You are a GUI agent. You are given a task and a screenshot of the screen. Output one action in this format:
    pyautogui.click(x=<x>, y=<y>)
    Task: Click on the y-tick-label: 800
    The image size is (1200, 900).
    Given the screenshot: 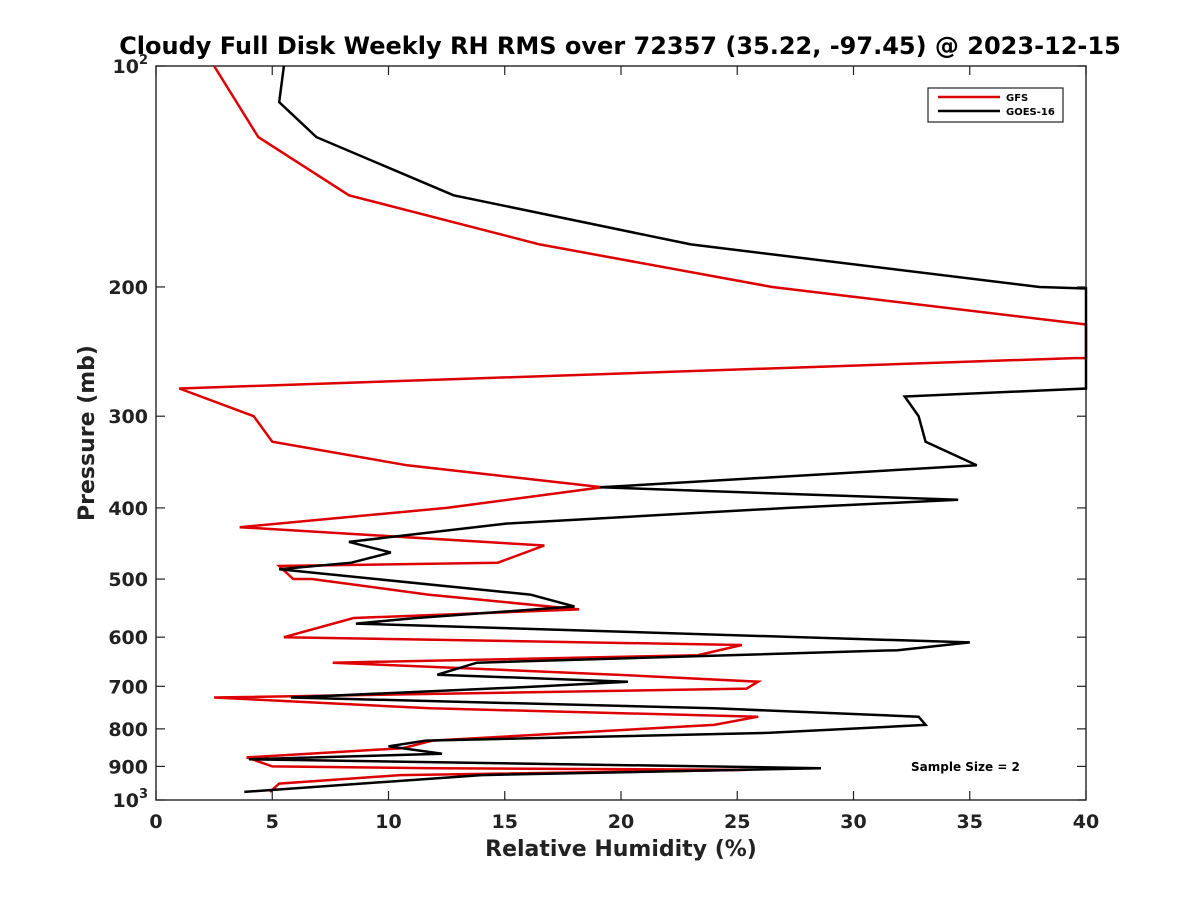 What is the action you would take?
    pyautogui.click(x=128, y=730)
    